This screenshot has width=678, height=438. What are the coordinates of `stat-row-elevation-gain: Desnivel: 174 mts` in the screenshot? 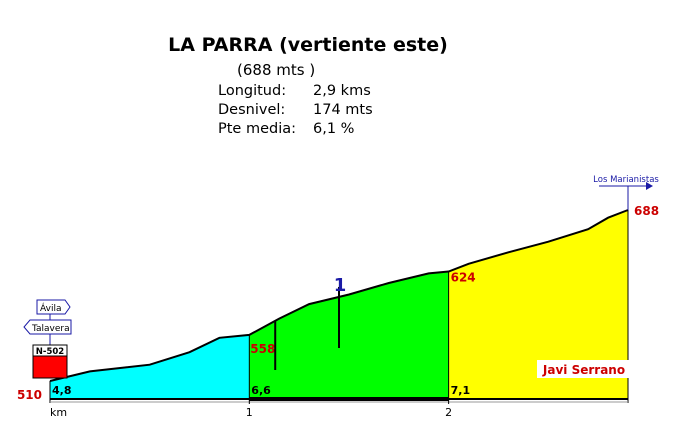 It's located at (295, 110).